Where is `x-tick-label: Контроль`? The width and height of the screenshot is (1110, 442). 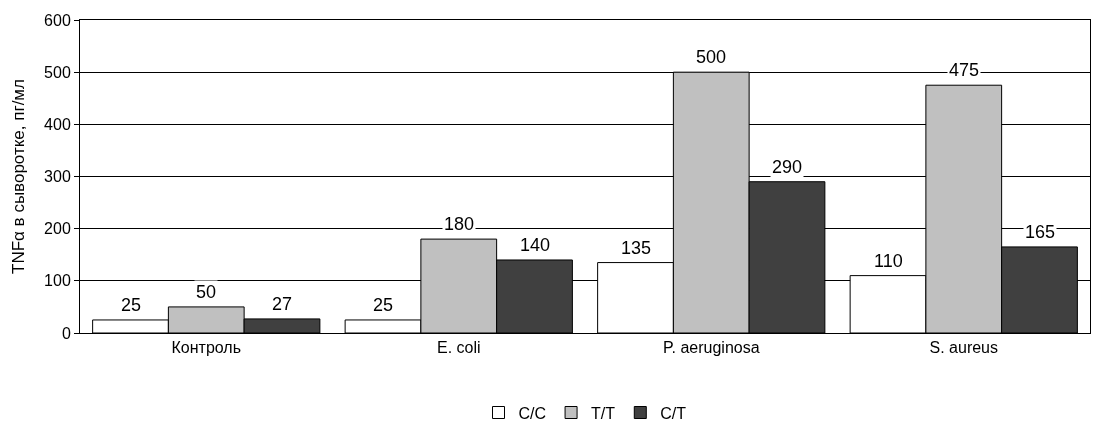
x-tick-label: Контроль is located at coordinates (206, 348).